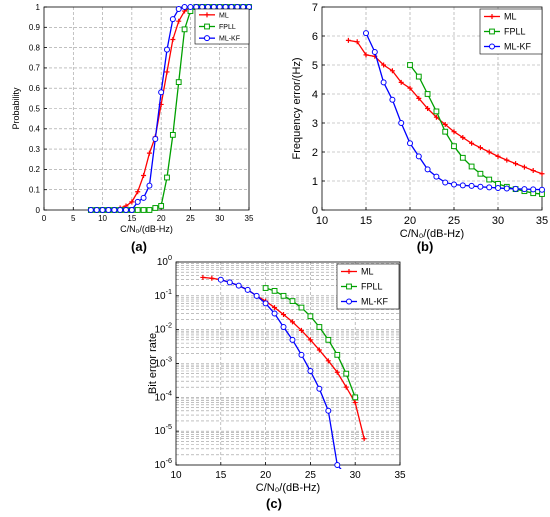 The width and height of the screenshot is (550, 517). Describe the element at coordinates (35, 68) in the screenshot. I see `y-tick-label: 0.7` at that location.